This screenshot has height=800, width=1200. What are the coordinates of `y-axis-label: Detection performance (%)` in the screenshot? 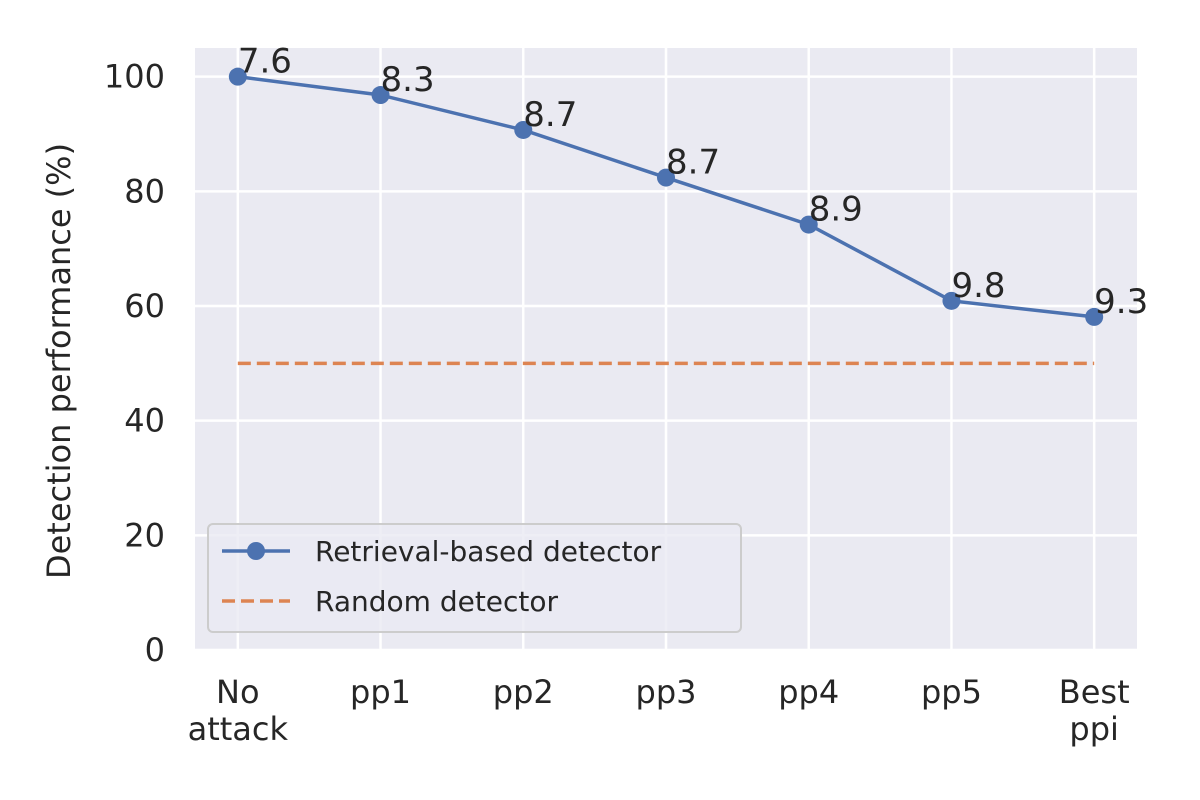 It's located at (59, 361).